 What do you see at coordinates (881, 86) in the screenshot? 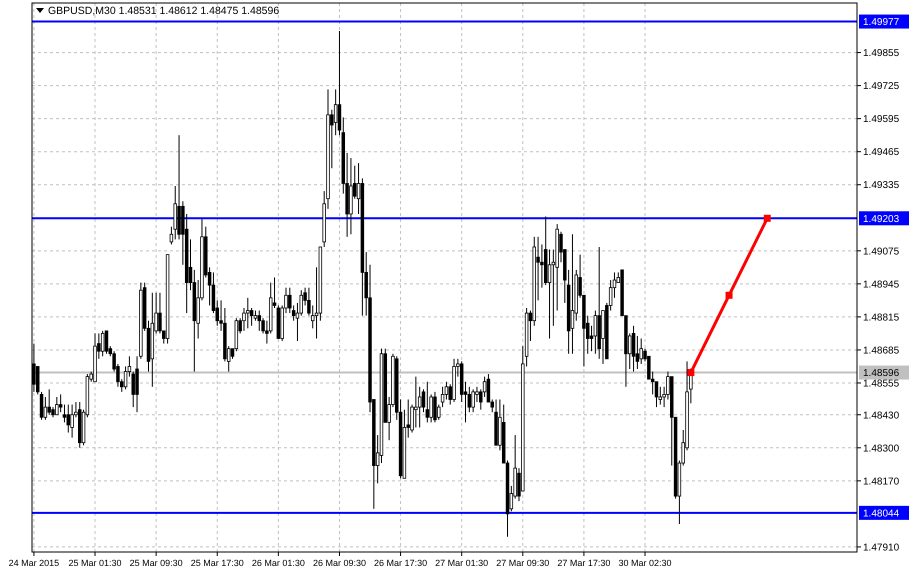
I see `y-tick-label: 1.49725` at bounding box center [881, 86].